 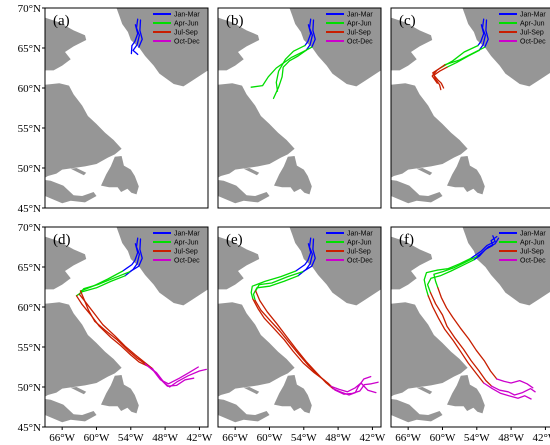 I want to click on map-panel-d: Jan-Mar Apr-Jun Jul-Sep Oct-Dec (d), so click(x=126, y=327).